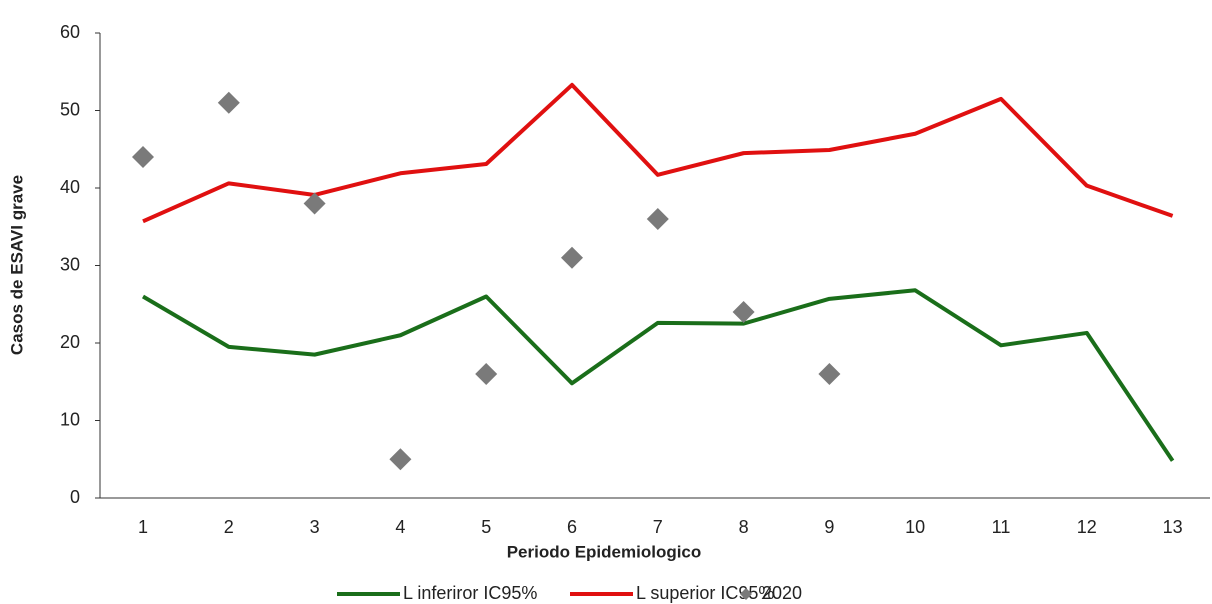 This screenshot has width=1212, height=604. What do you see at coordinates (143, 527) in the screenshot?
I see `x-tick-label: 1` at bounding box center [143, 527].